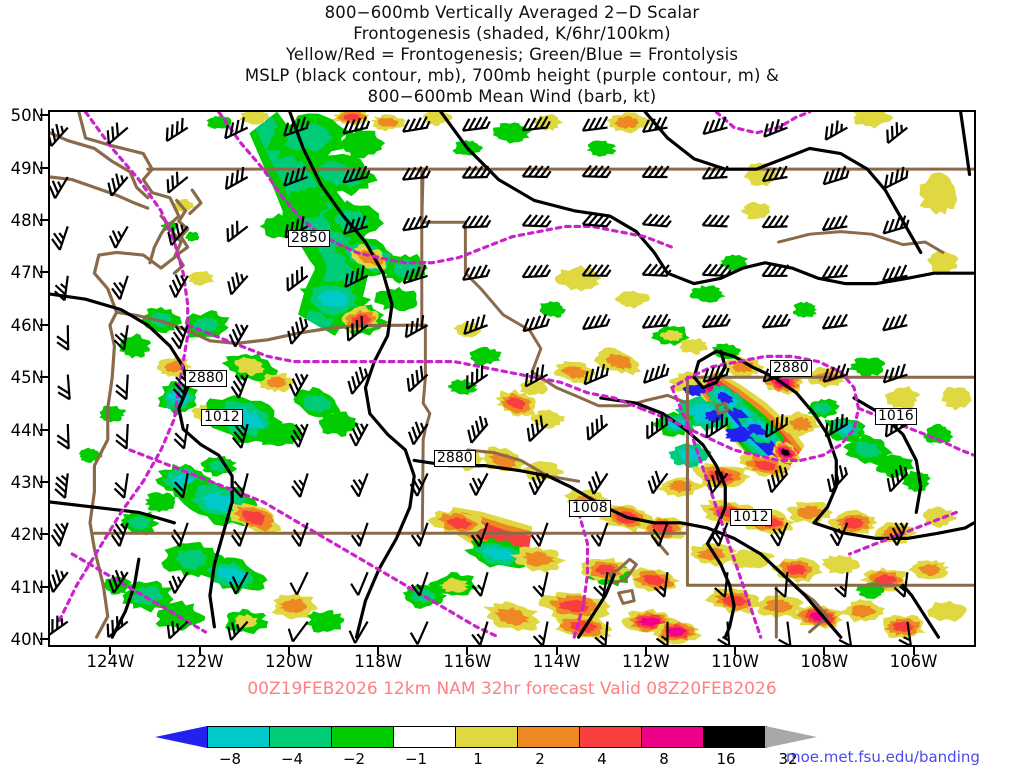 The width and height of the screenshot is (1024, 768). Describe the element at coordinates (199, 661) in the screenshot. I see `lon-label-122W: 122W` at that location.